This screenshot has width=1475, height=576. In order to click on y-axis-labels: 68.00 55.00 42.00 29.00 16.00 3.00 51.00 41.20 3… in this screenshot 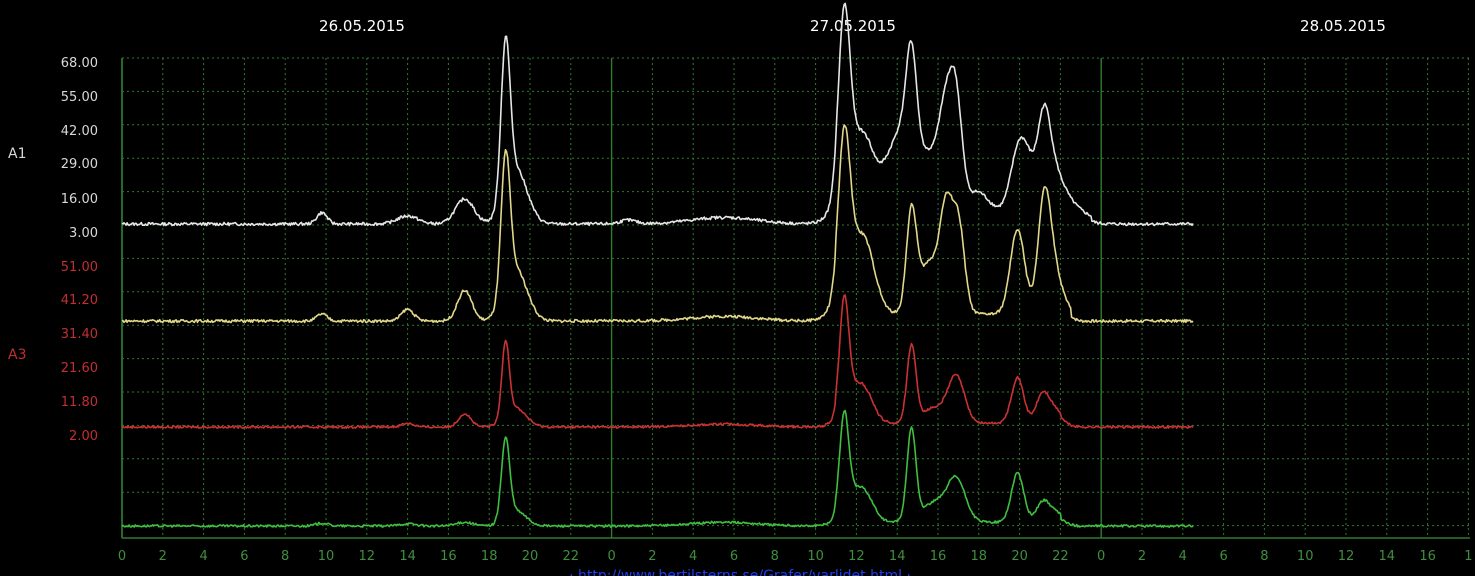, I will do `click(79, 250)`.